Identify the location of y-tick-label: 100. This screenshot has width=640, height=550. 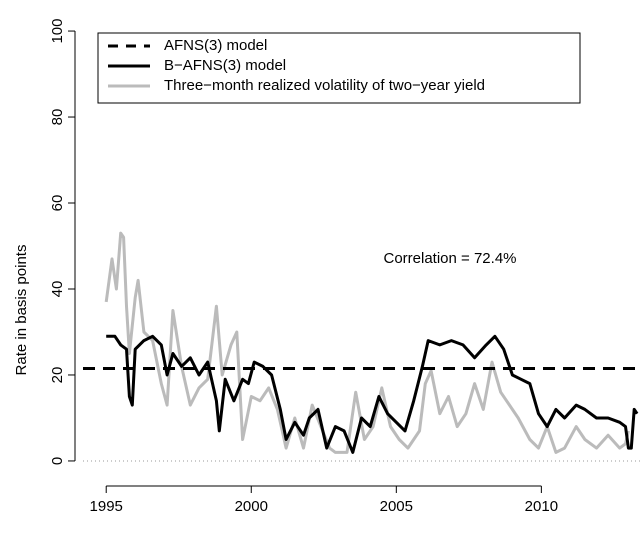
(57, 31).